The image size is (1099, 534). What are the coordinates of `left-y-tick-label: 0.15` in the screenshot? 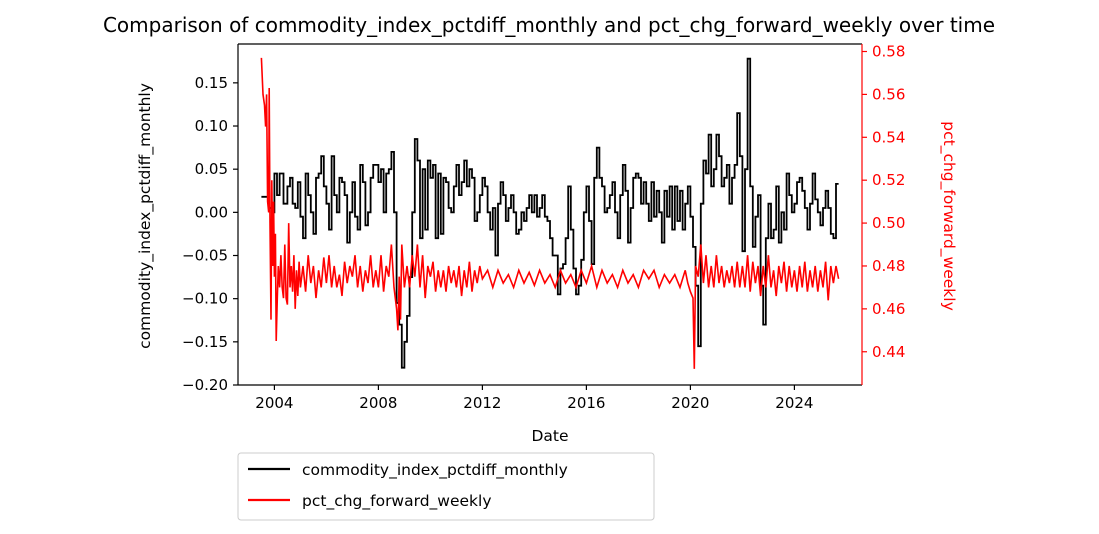 It's located at (211, 83).